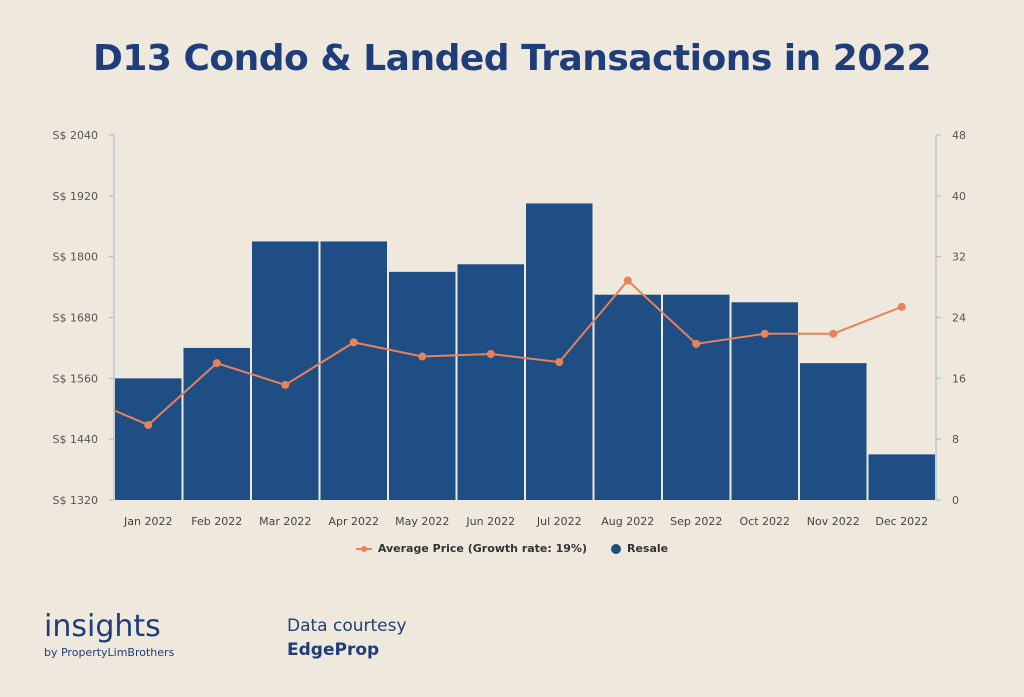 Image resolution: width=1024 pixels, height=697 pixels. What do you see at coordinates (482, 548) in the screenshot?
I see `legend-label-average-price: Average Price (Growth rate: 19%)` at bounding box center [482, 548].